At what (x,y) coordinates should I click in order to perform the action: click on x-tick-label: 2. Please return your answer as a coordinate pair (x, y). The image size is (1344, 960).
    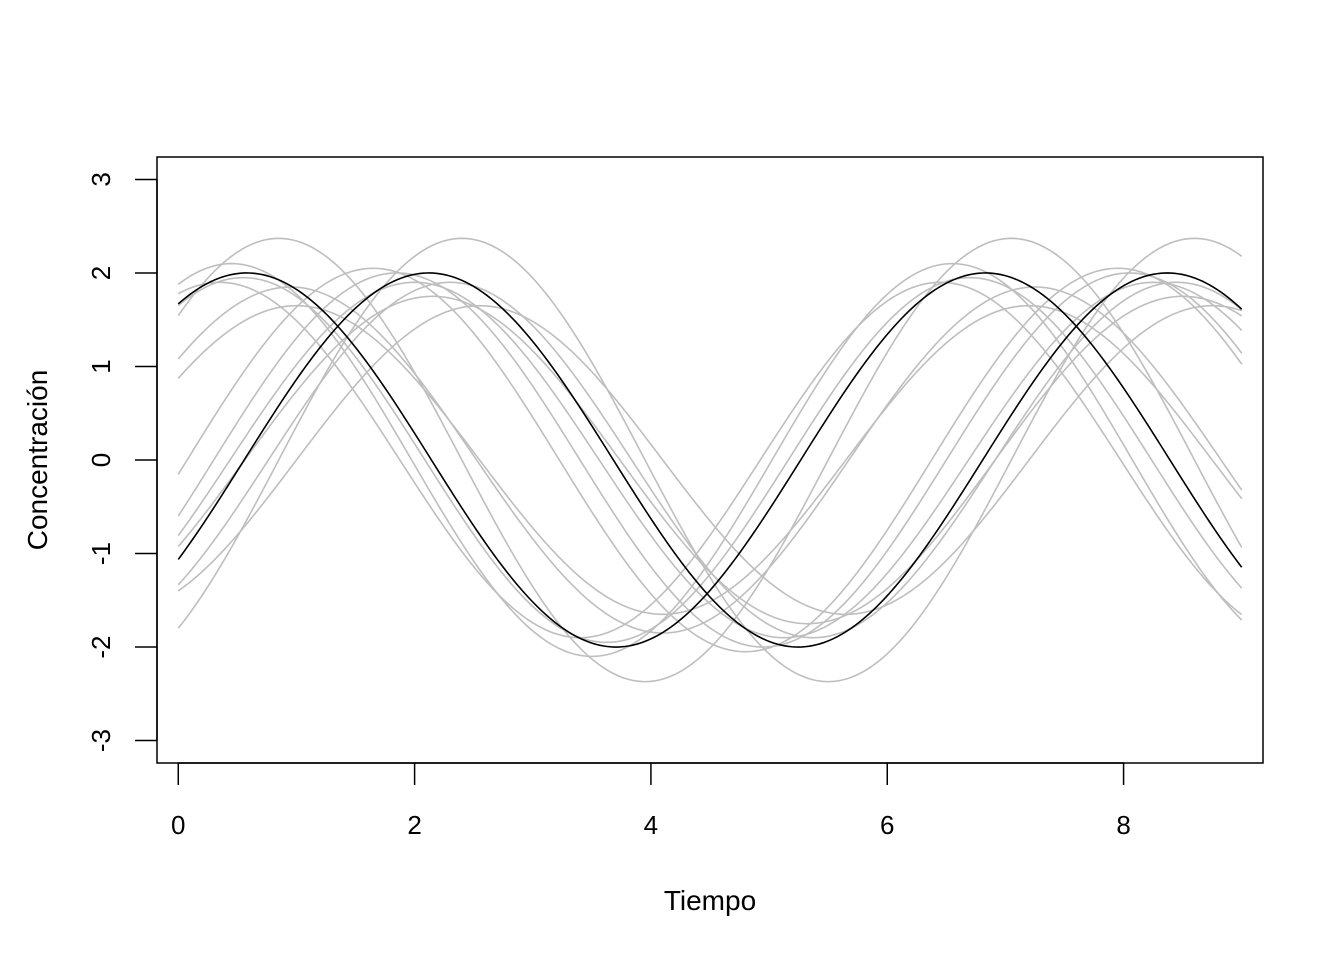
    Looking at the image, I should click on (414, 825).